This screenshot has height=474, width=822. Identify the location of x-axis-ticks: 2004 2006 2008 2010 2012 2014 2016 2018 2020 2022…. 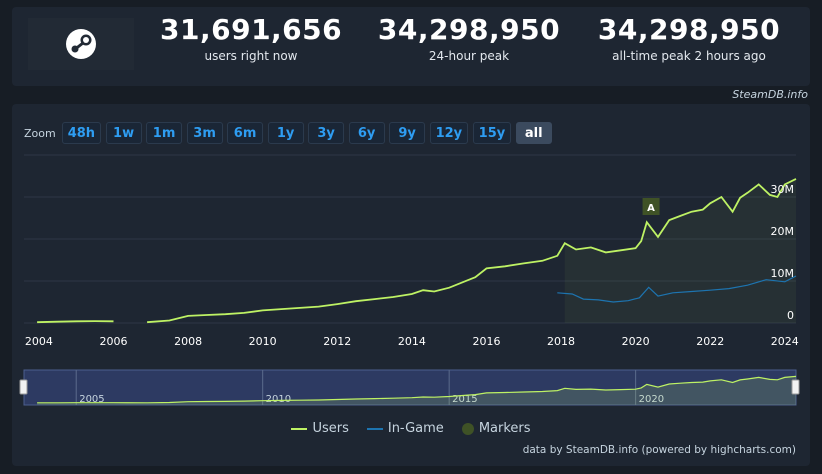
(412, 341).